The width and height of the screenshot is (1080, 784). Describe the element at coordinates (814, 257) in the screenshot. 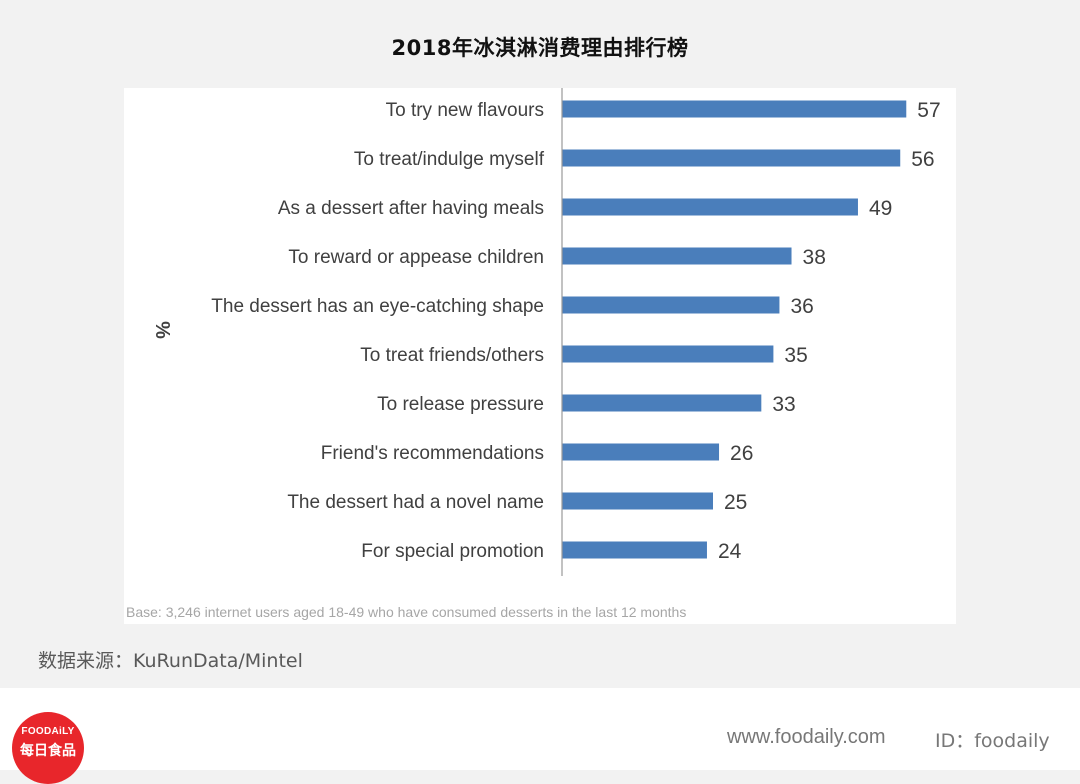

I see `value-label: 38` at that location.